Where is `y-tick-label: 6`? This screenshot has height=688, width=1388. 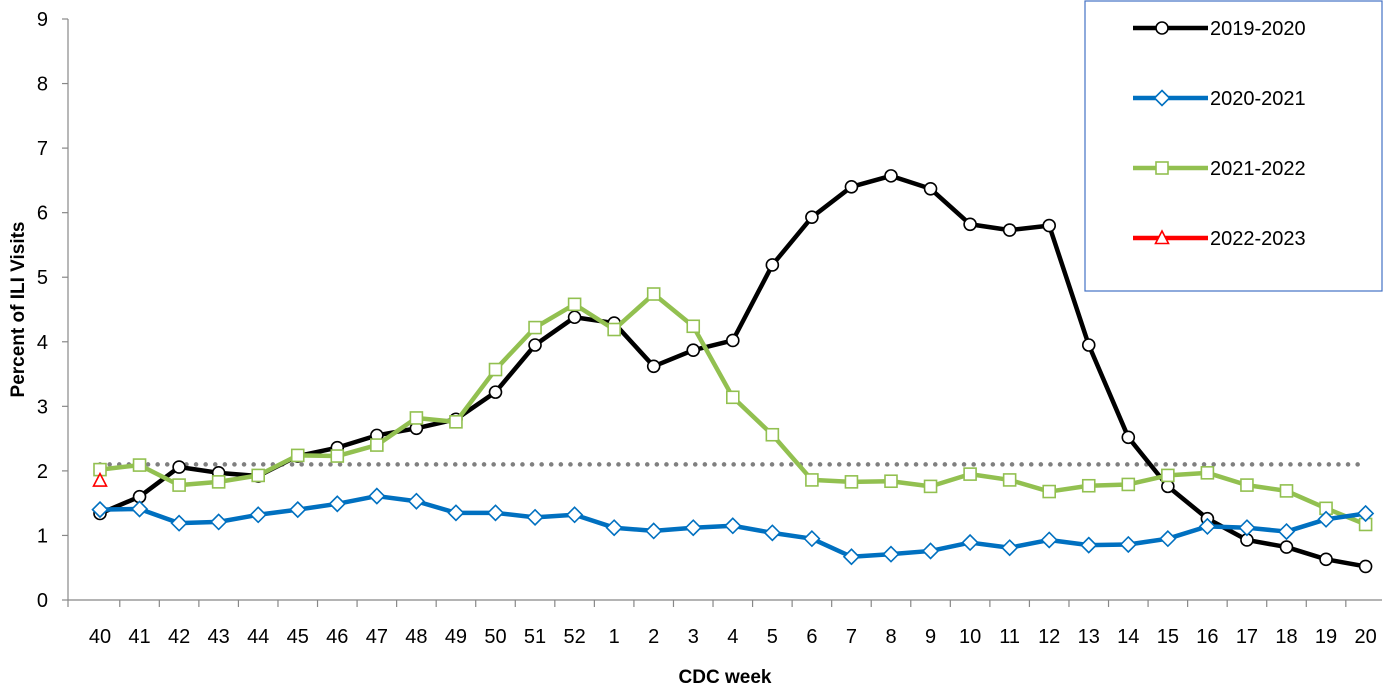
y-tick-label: 6 is located at coordinates (42, 214).